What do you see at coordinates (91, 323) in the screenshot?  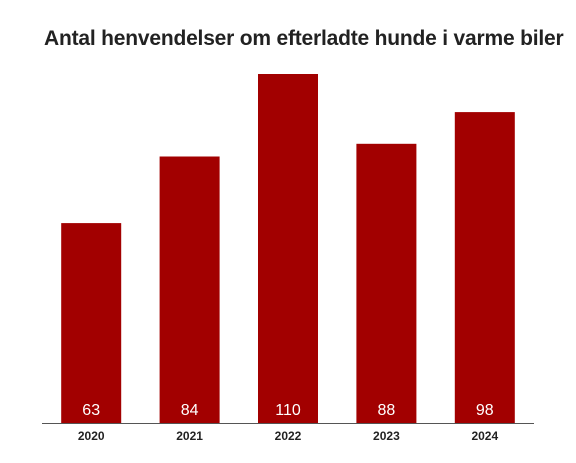 I see `bar-2020` at bounding box center [91, 323].